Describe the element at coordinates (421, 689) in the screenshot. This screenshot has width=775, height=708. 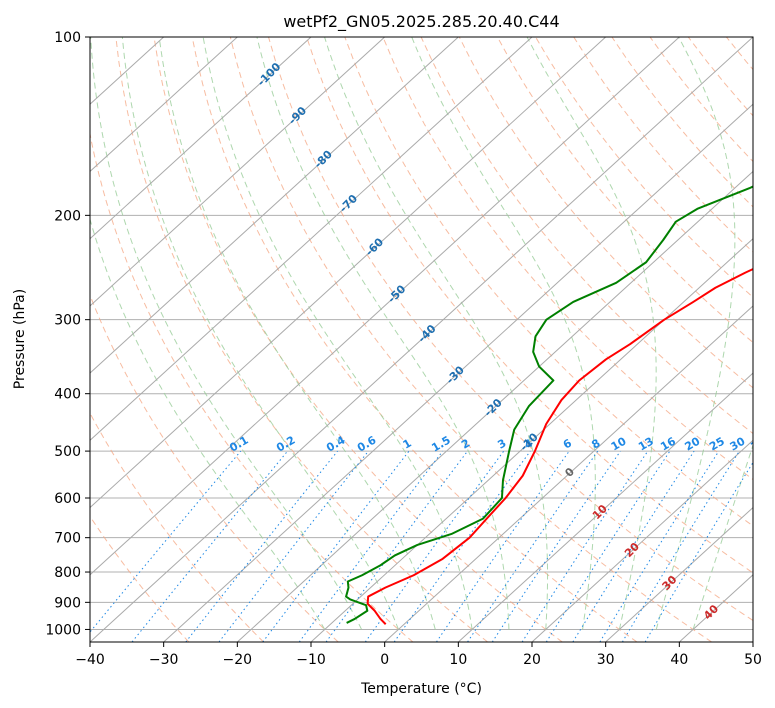
I see `x-axis-title: Temperature (°C)` at that location.